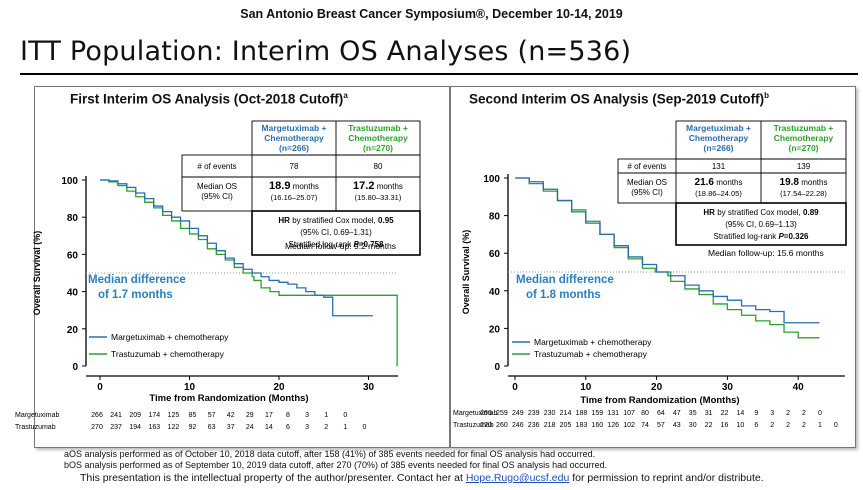 This screenshot has height=490, width=863. Describe the element at coordinates (719, 182) in the screenshot. I see `median-os-margetuximab: 21.6 months` at that location.